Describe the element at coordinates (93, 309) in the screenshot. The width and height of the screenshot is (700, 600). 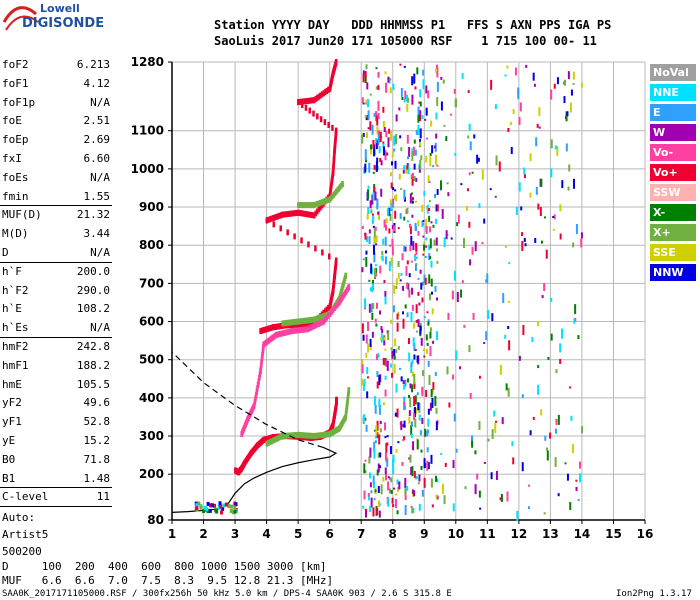
I see `param-value: 108.2` at that location.